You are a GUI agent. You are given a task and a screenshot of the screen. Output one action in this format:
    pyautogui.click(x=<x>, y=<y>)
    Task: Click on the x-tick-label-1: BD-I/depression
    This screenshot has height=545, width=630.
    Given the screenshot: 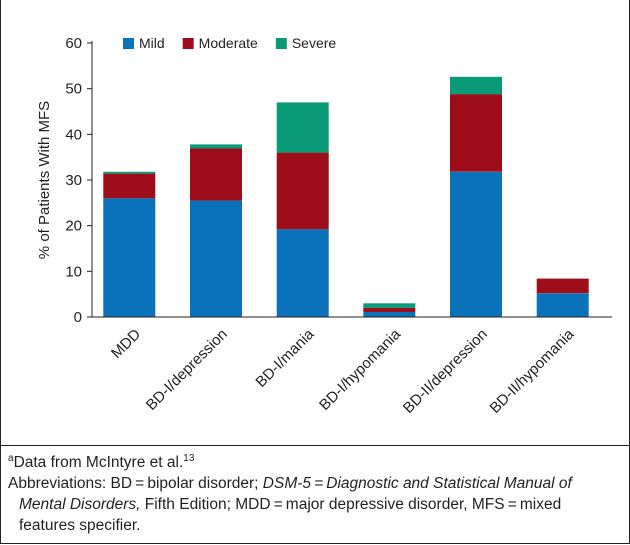 What is the action you would take?
    pyautogui.click(x=187, y=370)
    